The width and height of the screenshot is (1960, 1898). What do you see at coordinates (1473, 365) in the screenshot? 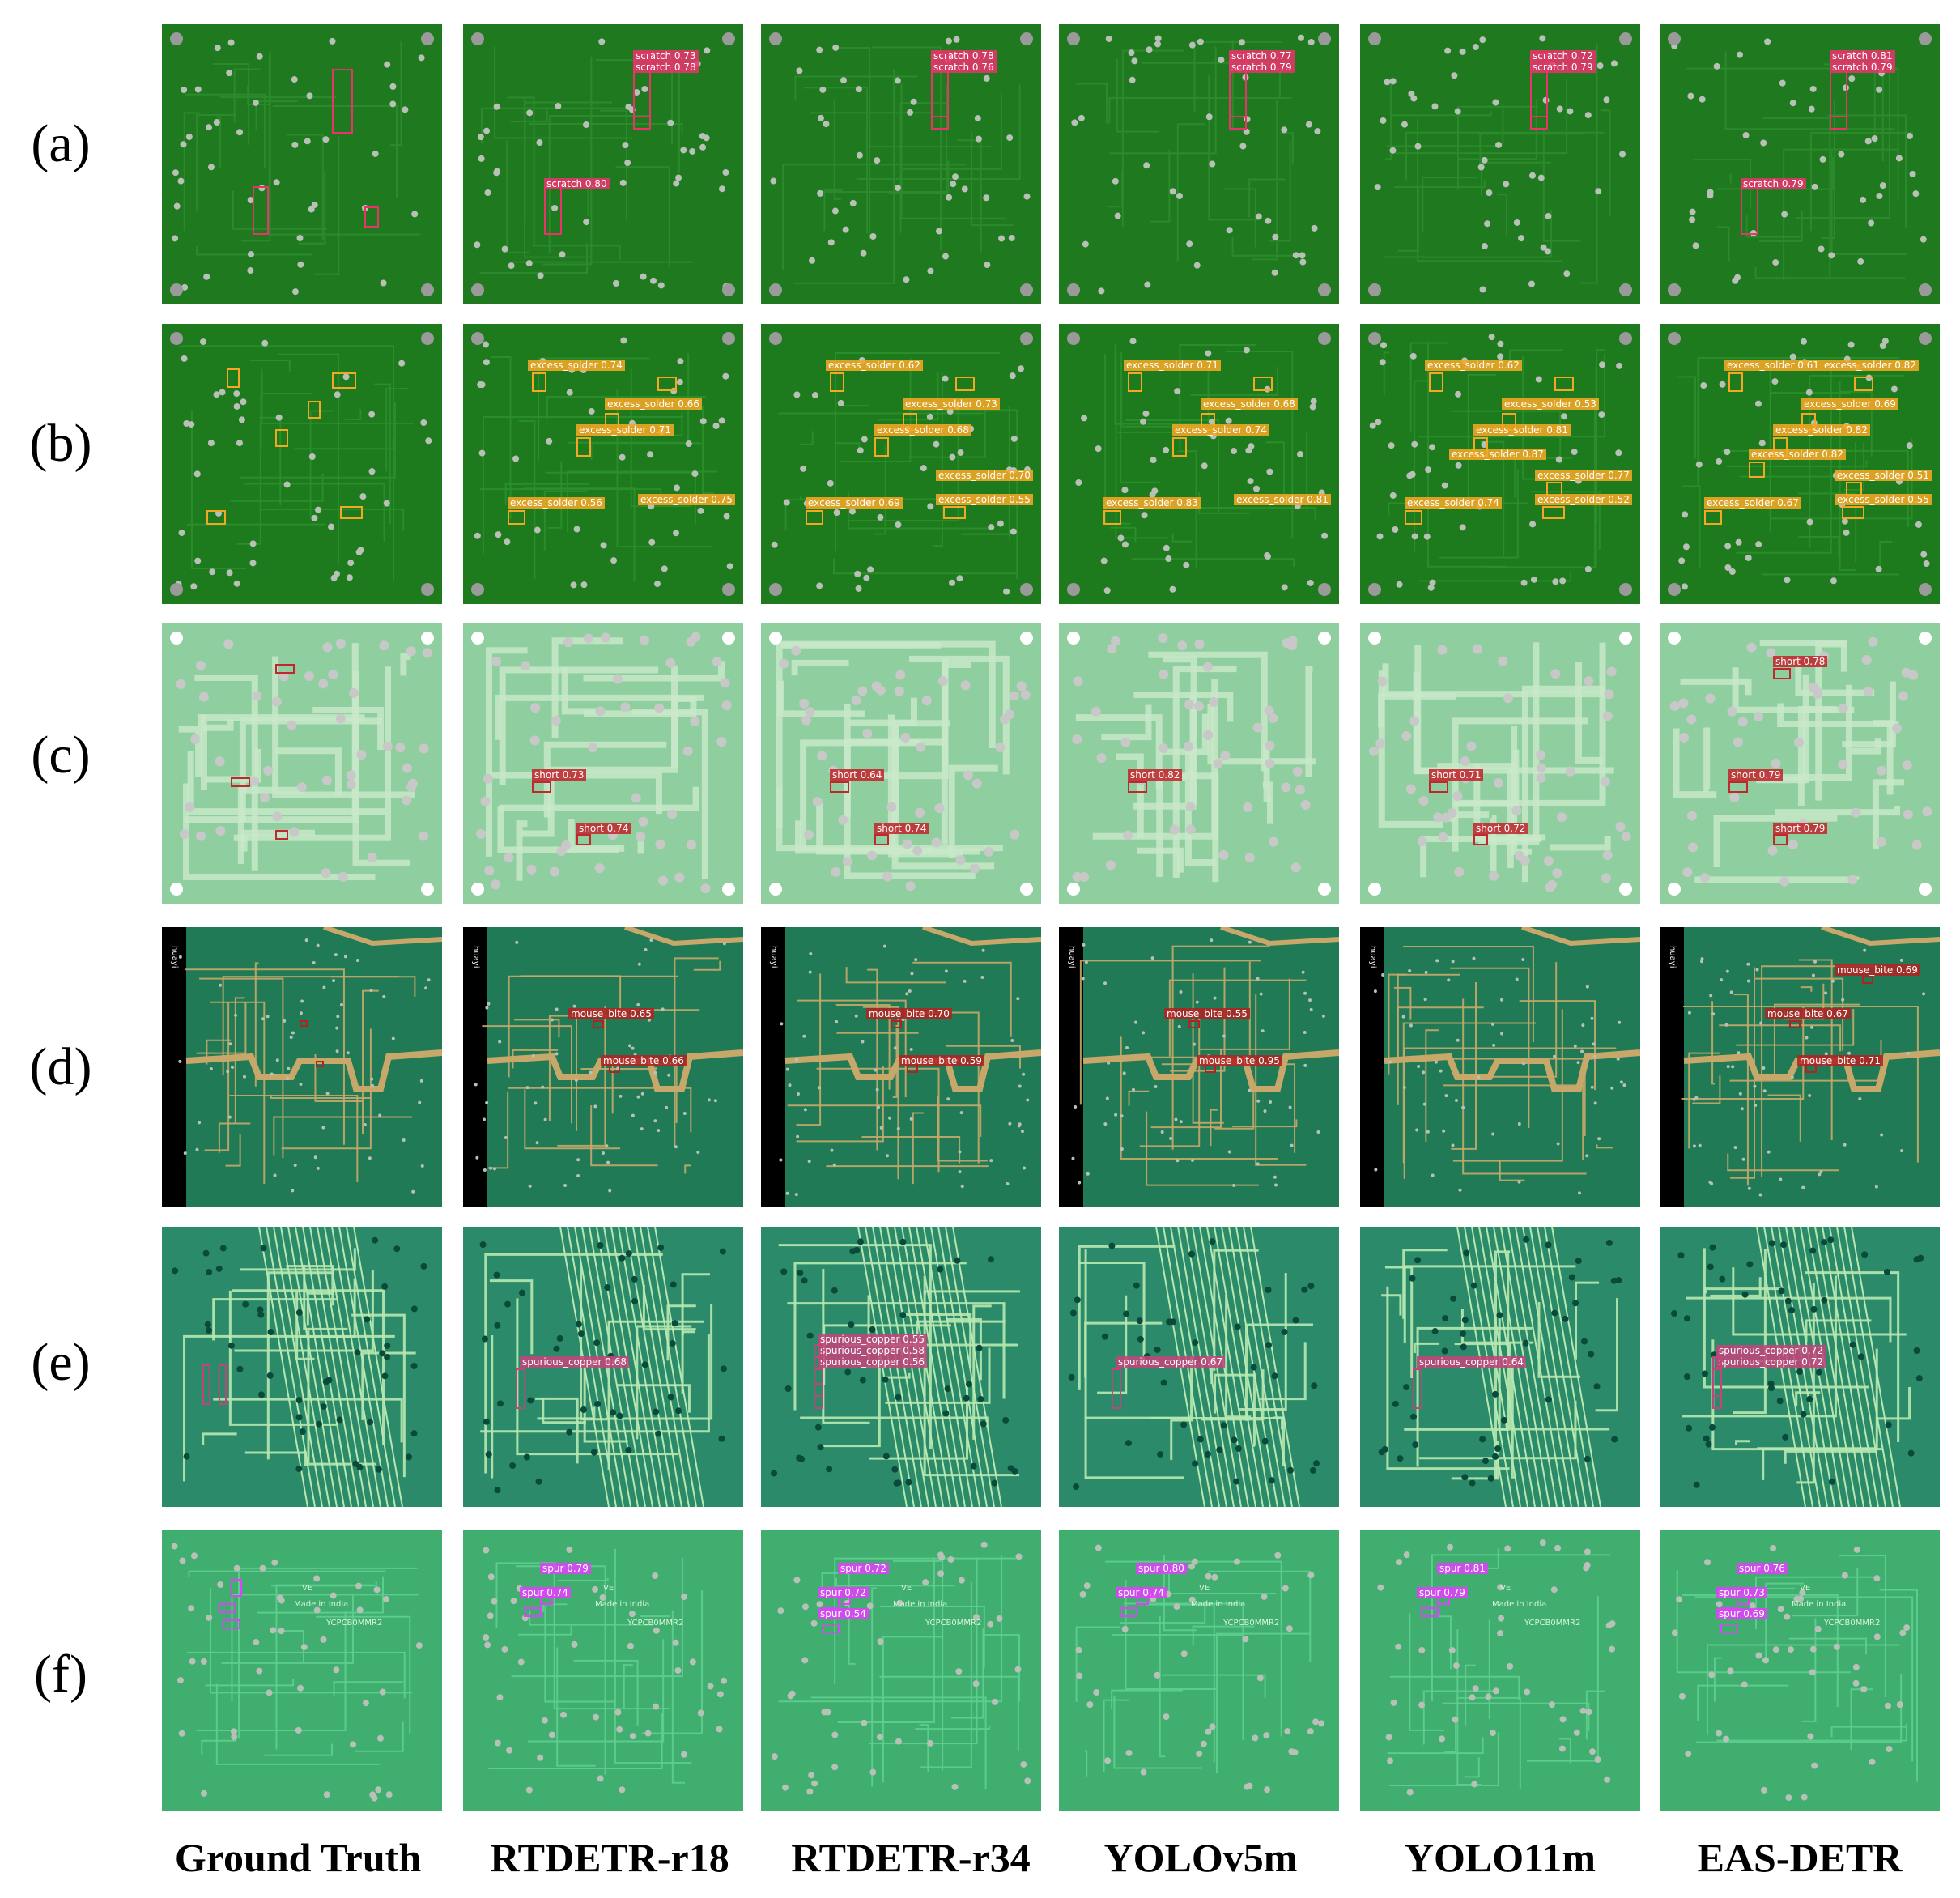
I see `detection-label: excess_solder 0.62` at bounding box center [1473, 365].